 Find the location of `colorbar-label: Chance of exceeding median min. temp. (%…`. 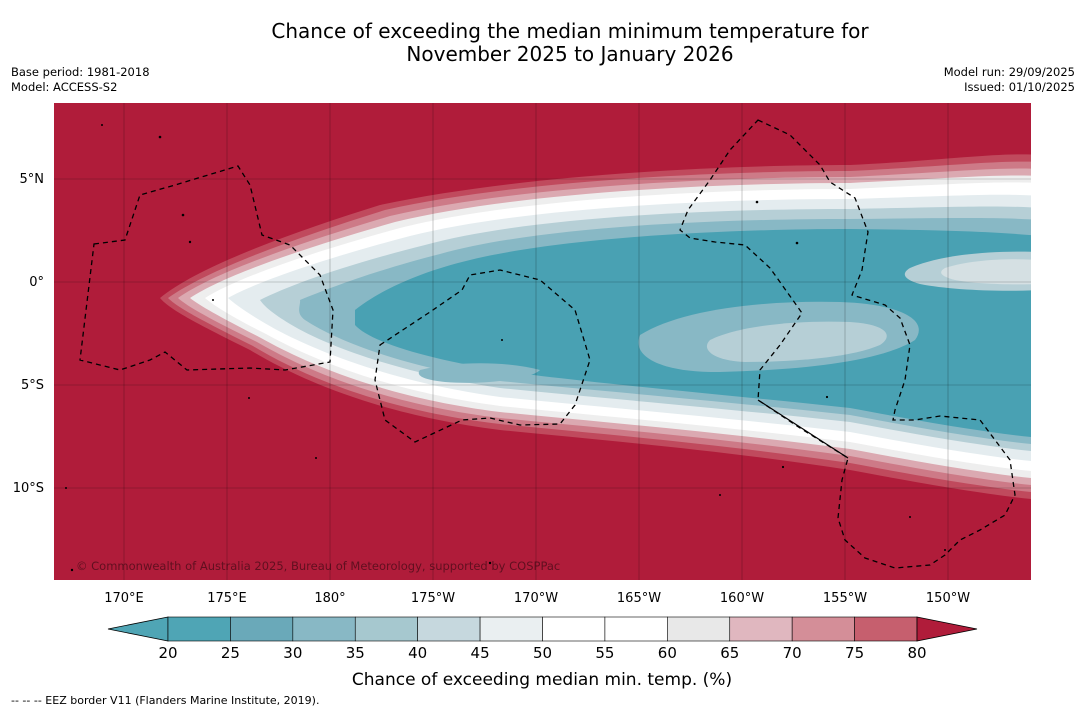

colorbar-label: Chance of exceeding median min. temp. (%… is located at coordinates (542, 680).